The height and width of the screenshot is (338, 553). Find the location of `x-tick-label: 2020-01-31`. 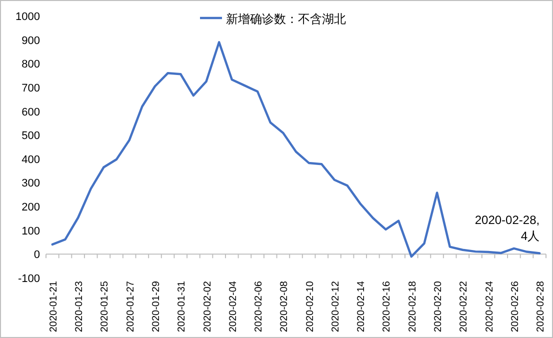

x-tick-label: 2020-01-31 is located at coordinates (182, 306).